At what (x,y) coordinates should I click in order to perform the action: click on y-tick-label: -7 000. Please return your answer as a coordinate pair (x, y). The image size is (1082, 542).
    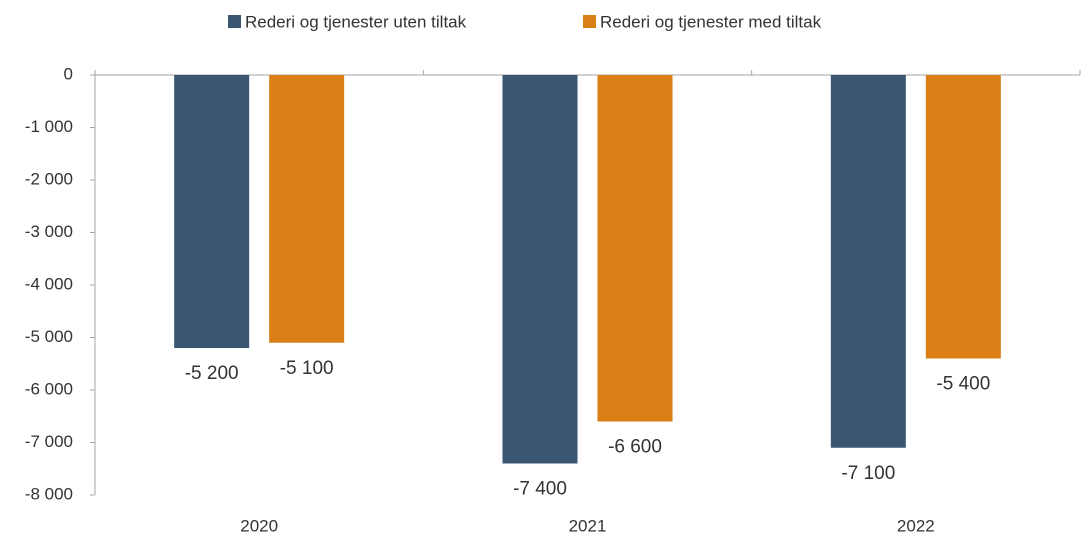
    Looking at the image, I should click on (49, 441).